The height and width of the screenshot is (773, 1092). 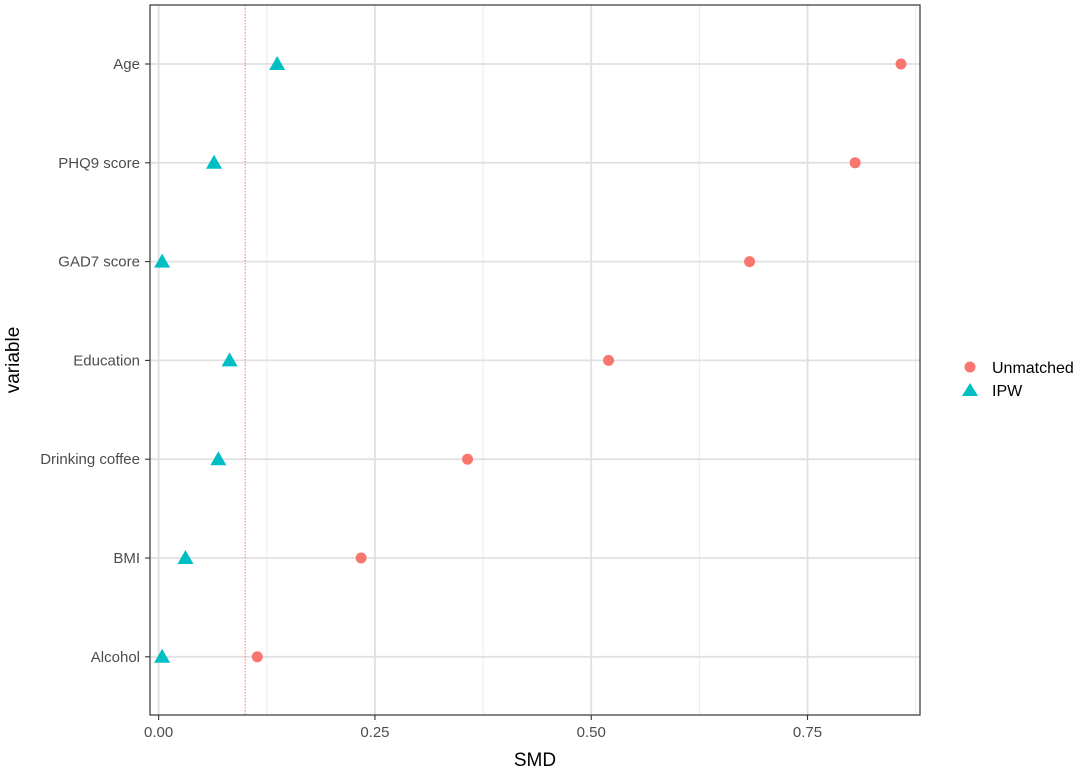 I want to click on x-tick-label: 0.00, so click(x=158, y=732).